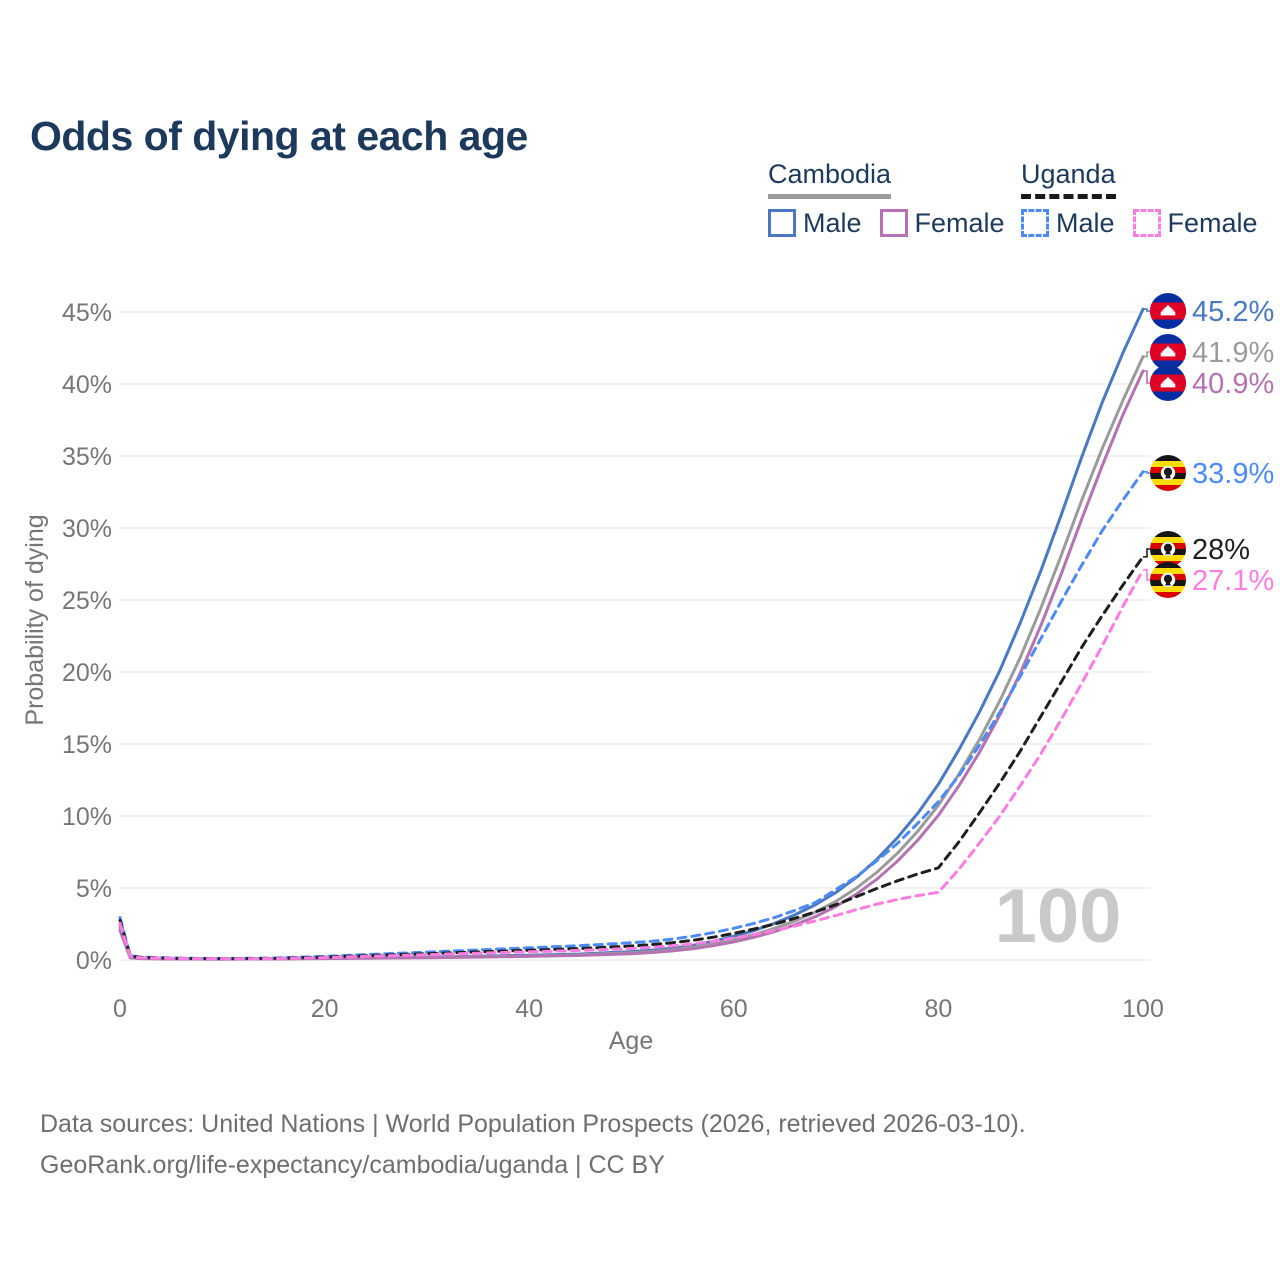 This screenshot has width=1280, height=1280. Describe the element at coordinates (1058, 916) in the screenshot. I see `watermark-age-100: 100` at that location.